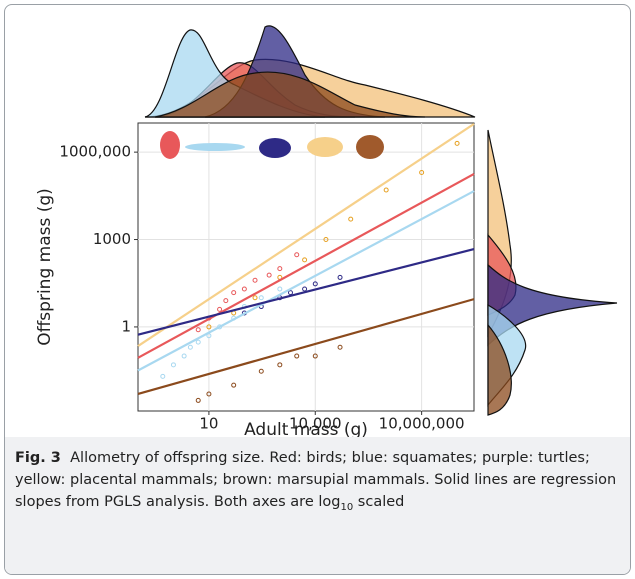 Image resolution: width=635 pixels, height=579 pixels. What do you see at coordinates (370, 147) in the screenshot?
I see `kangaroo-icon` at bounding box center [370, 147].